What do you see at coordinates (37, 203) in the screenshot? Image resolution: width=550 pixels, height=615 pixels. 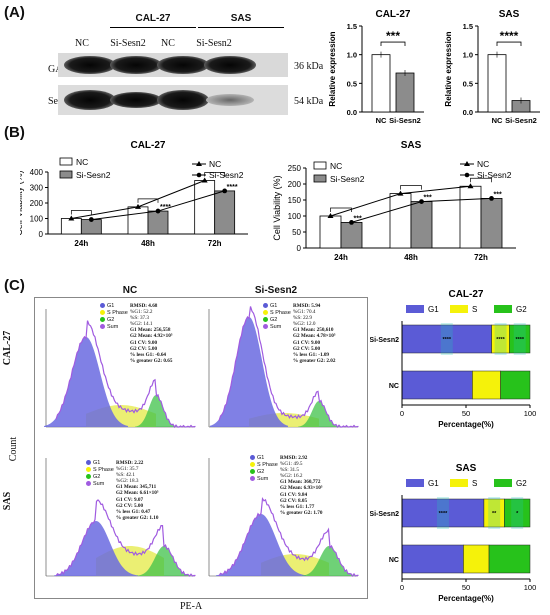 I see `y-tick-label: 200` at bounding box center [37, 203].